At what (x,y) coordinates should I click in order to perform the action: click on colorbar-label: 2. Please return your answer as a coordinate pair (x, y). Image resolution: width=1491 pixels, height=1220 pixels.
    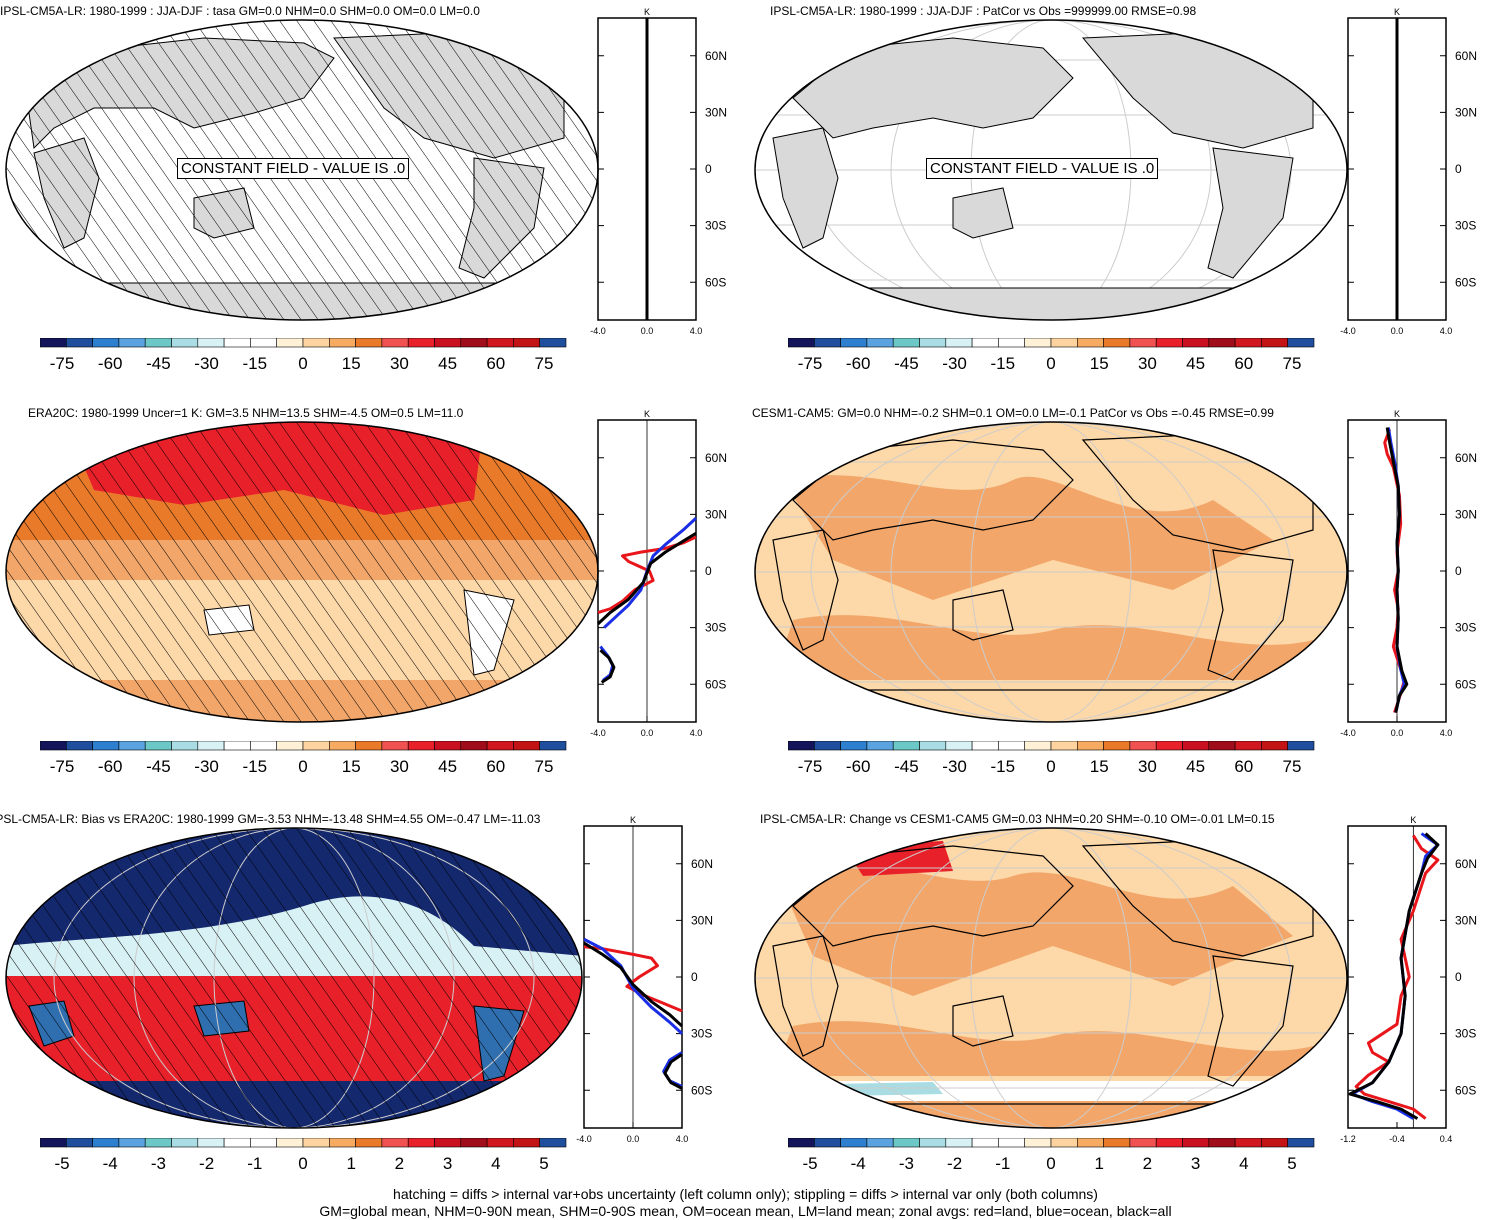
    Looking at the image, I should click on (399, 1163).